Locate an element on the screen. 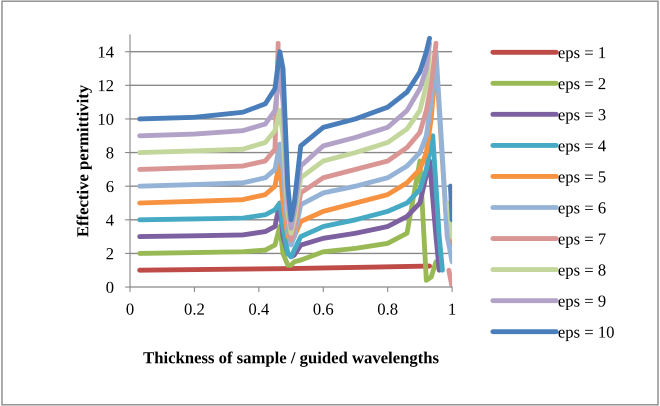 This screenshot has height=406, width=660. y-tick-label: 12 is located at coordinates (106, 86).